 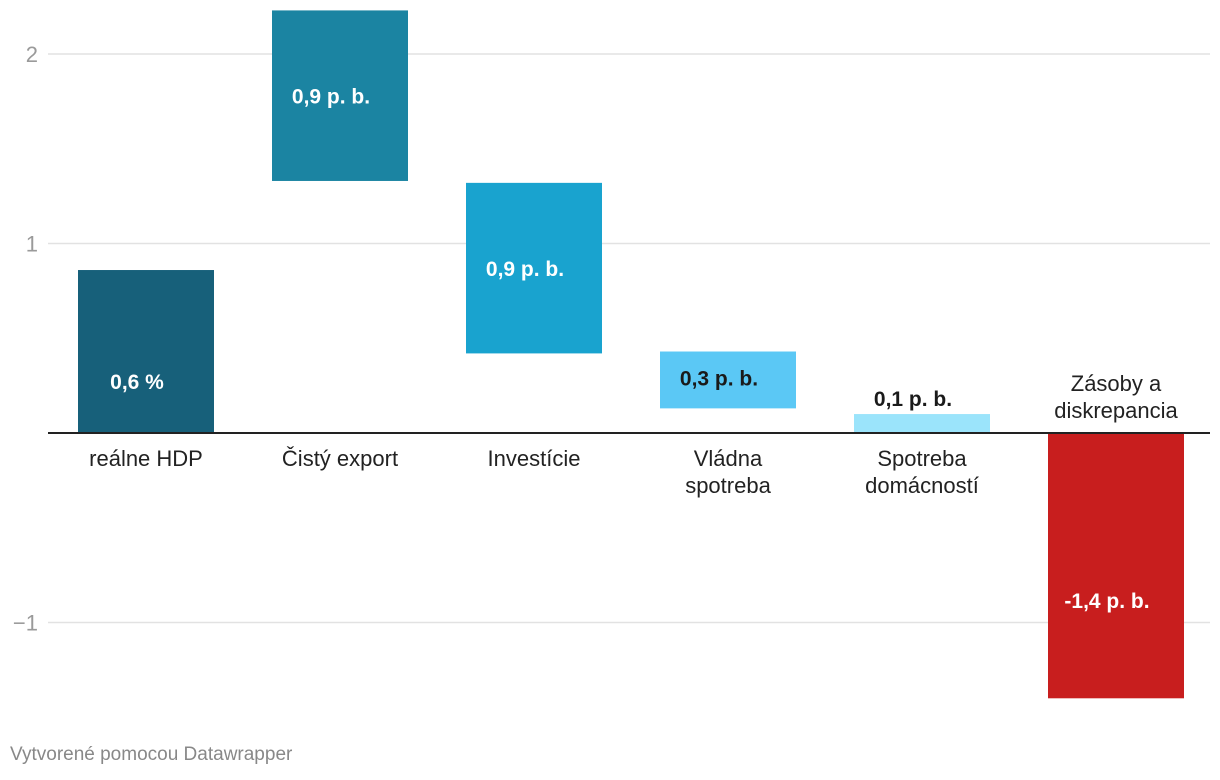 I want to click on category-label: Čistý export, so click(x=340, y=458).